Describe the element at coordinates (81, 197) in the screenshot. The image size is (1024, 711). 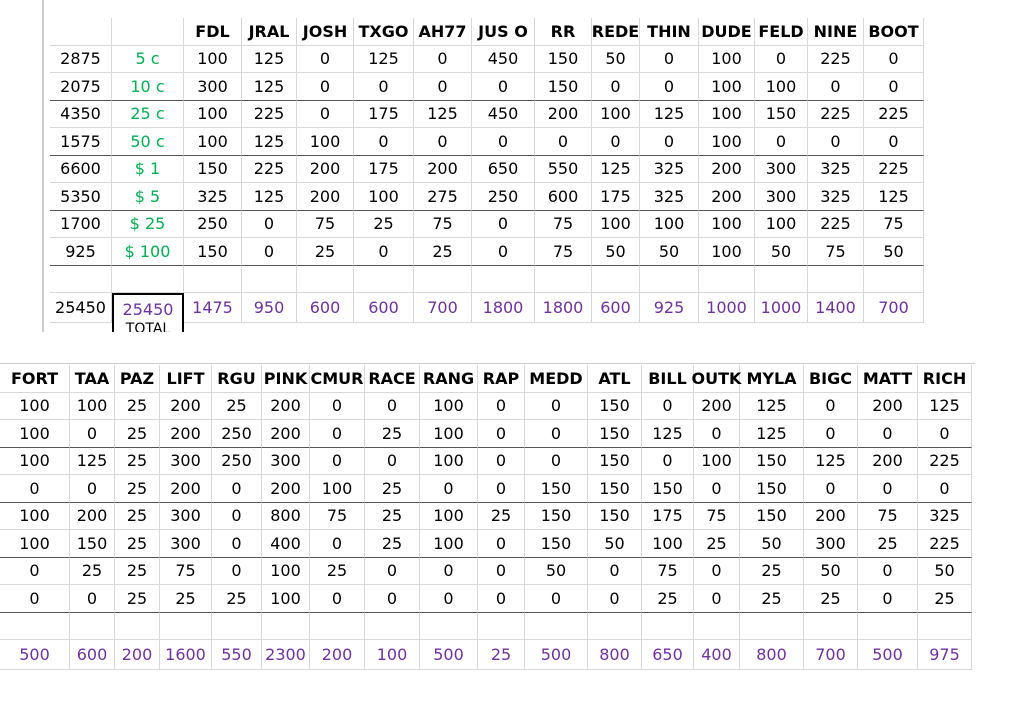
I see `row-count: 5350` at that location.